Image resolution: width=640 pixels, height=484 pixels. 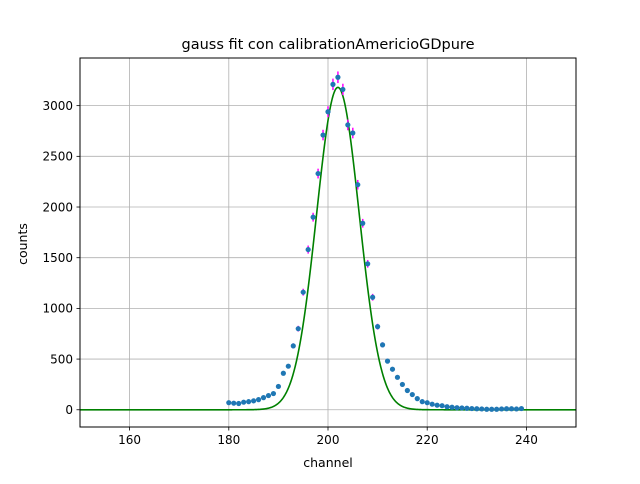 What do you see at coordinates (61, 359) in the screenshot?
I see `y-tick-label: 500` at bounding box center [61, 359].